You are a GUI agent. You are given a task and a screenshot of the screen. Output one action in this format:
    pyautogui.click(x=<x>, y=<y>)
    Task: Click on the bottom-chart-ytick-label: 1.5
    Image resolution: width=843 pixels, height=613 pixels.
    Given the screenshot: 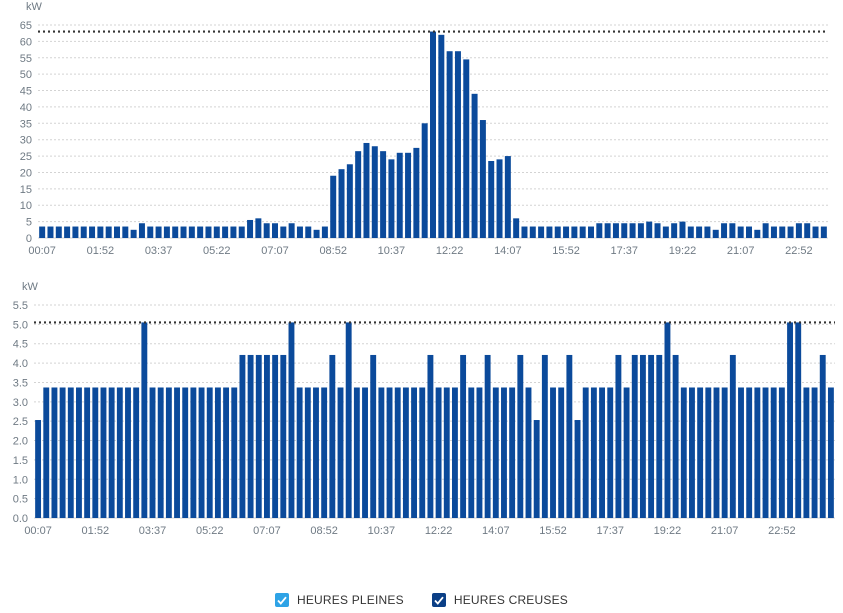 What is the action you would take?
    pyautogui.click(x=20, y=461)
    